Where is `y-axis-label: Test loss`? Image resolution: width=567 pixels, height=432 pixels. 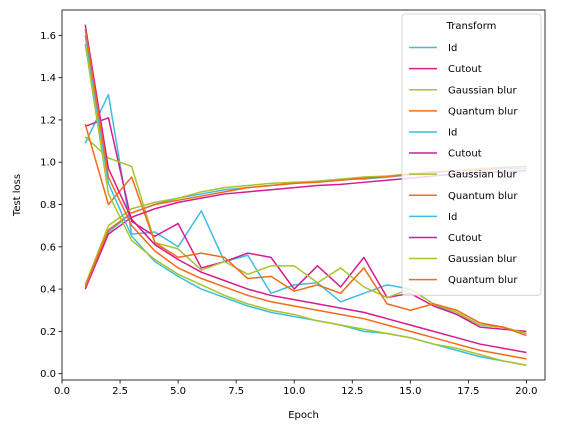 y-axis-label: Test loss is located at coordinates (17, 195).